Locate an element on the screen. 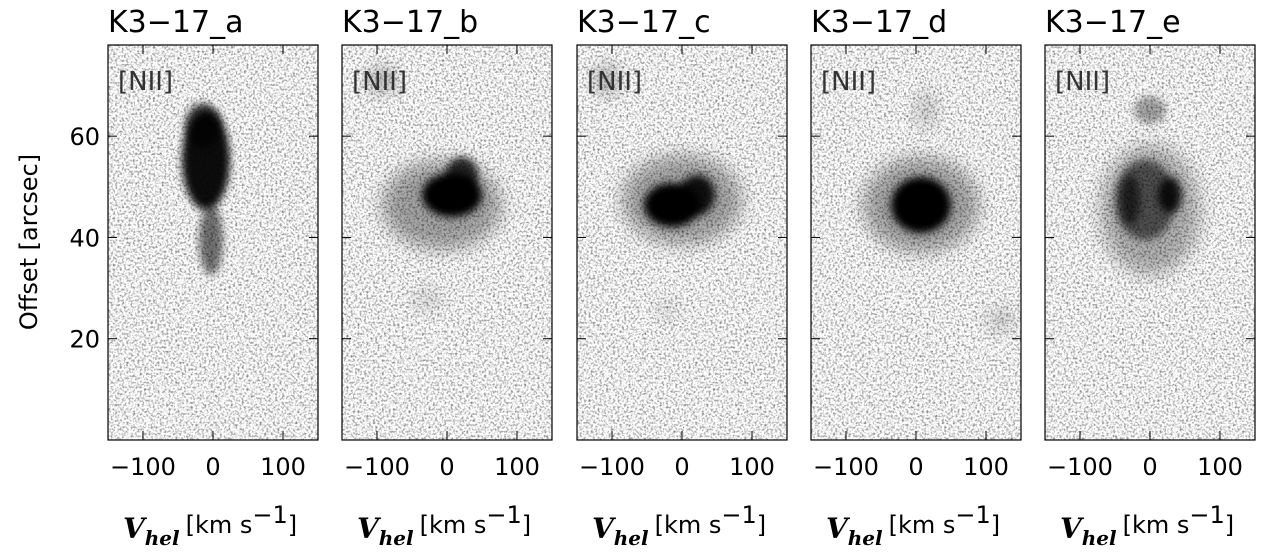  y-tick-label: 40 is located at coordinates (84, 238).